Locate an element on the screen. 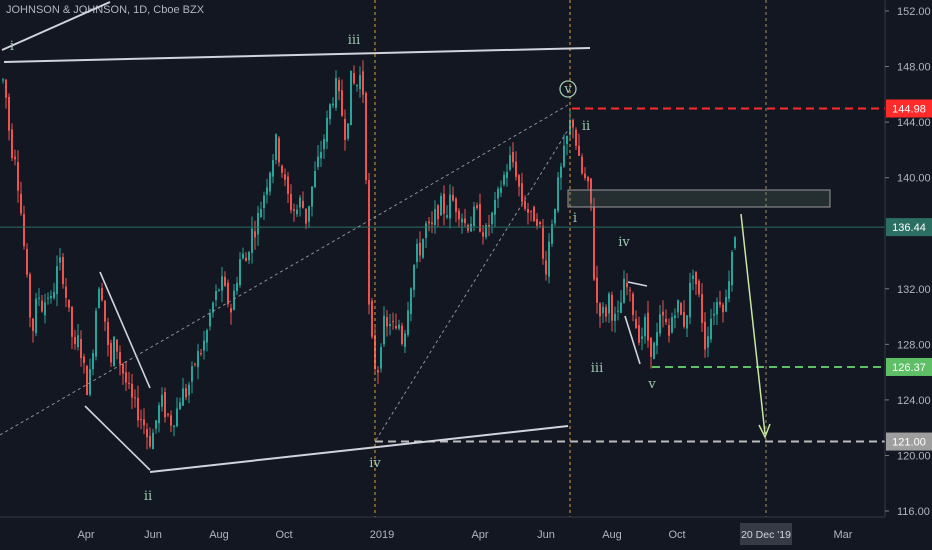  time-tick-label: Jun is located at coordinates (153, 535).